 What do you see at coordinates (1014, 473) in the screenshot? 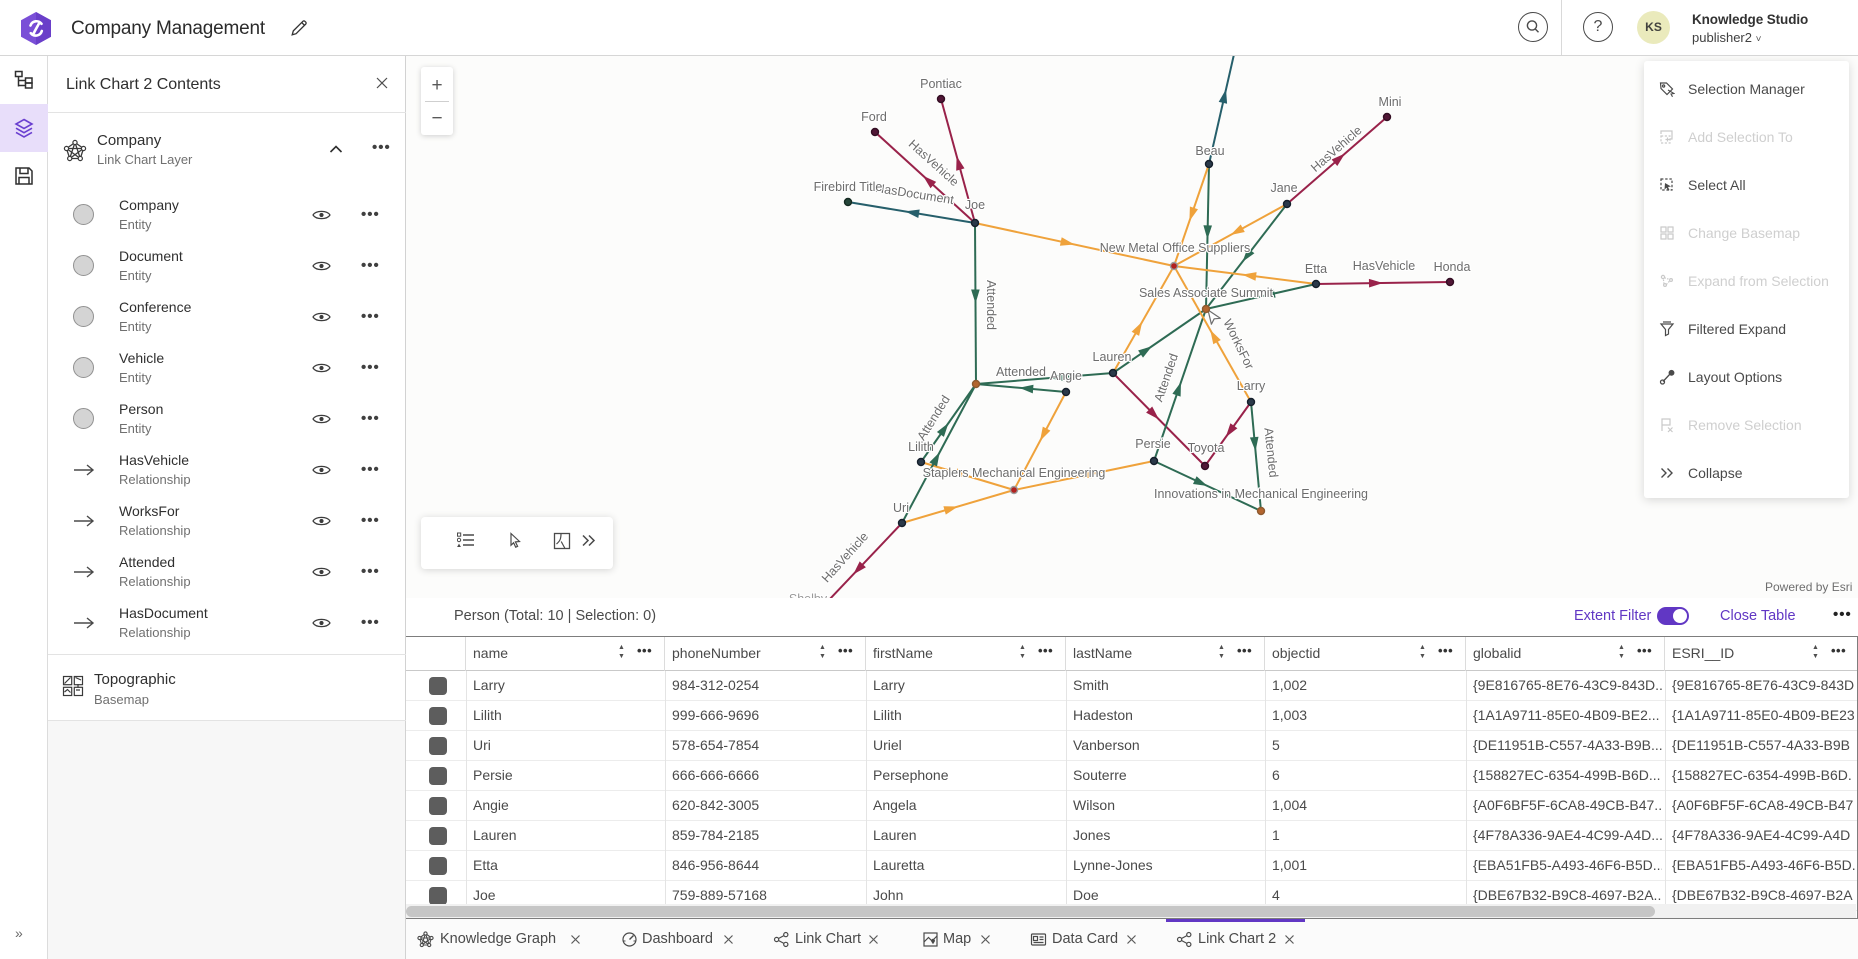
I see `svg-text:Staplers Mechanical Engineerin: Staplers Mechanical Engineering` at bounding box center [1014, 473].